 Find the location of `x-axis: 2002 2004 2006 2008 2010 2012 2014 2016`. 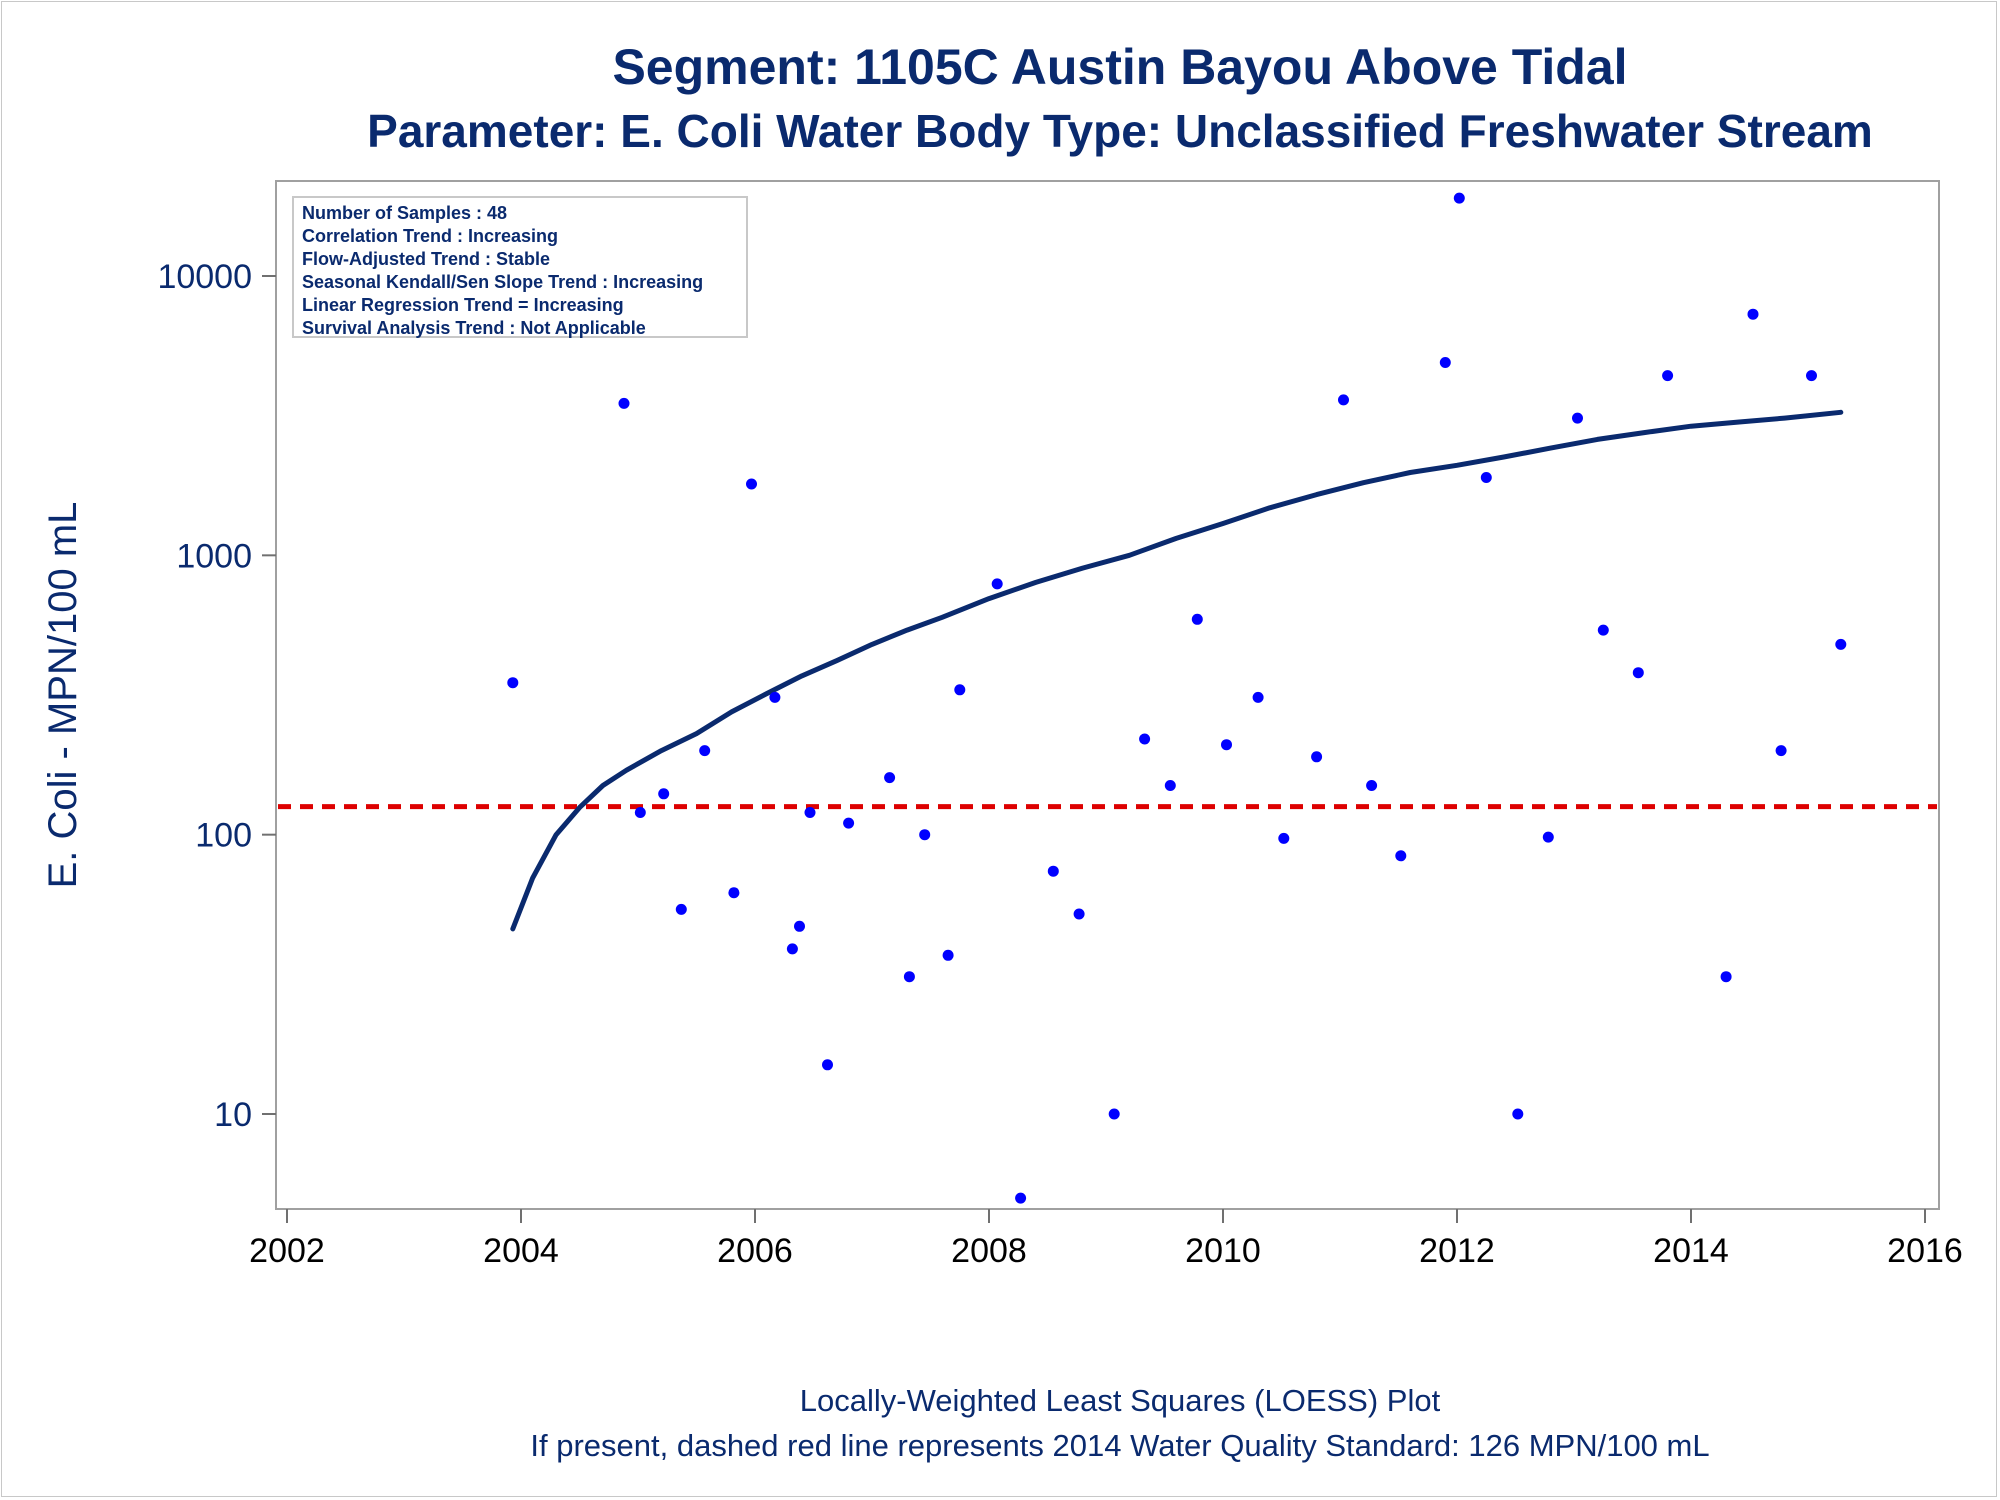

x-axis: 2002 2004 2006 2008 2010 2012 2014 2016 is located at coordinates (1106, 1239).